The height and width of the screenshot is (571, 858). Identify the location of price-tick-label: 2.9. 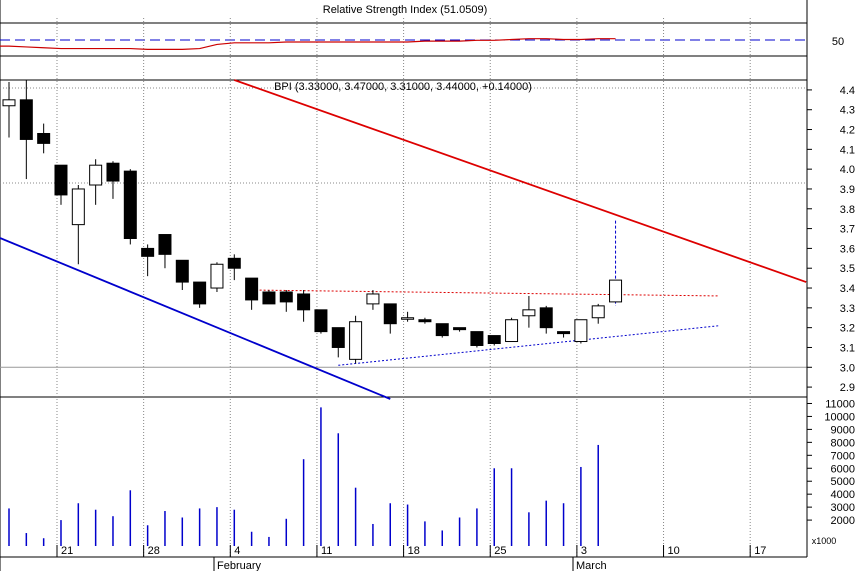
(847, 388).